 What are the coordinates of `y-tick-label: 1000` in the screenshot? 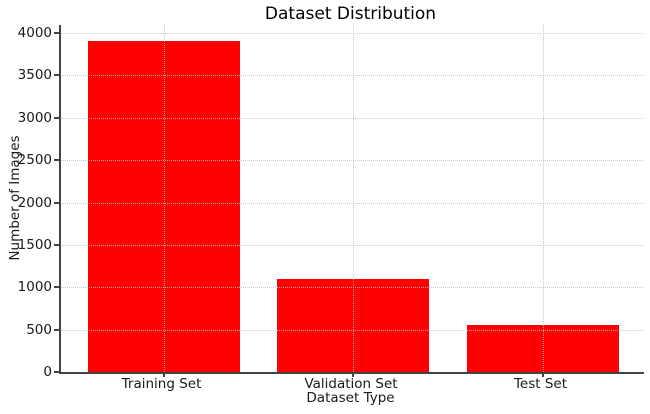 It's located at (34, 287).